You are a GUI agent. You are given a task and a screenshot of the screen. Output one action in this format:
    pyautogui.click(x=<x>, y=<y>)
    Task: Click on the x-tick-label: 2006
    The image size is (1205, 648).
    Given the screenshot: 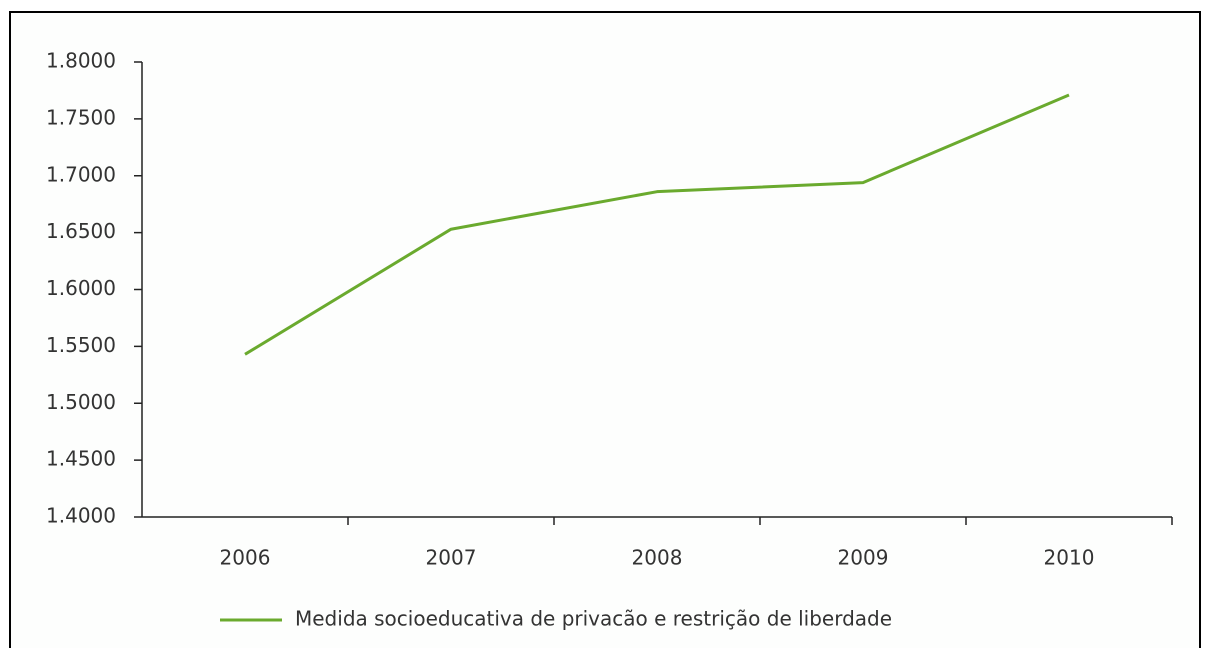 What is the action you would take?
    pyautogui.click(x=245, y=558)
    